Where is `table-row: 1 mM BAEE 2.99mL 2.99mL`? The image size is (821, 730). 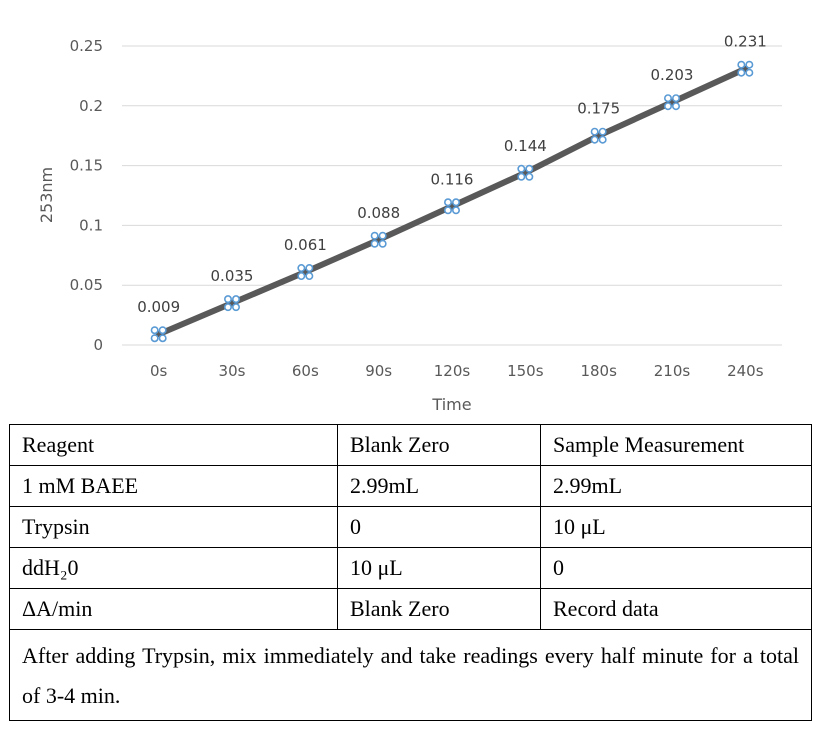
table-row: 1 mM BAEE 2.99mL 2.99mL is located at coordinates (410, 486).